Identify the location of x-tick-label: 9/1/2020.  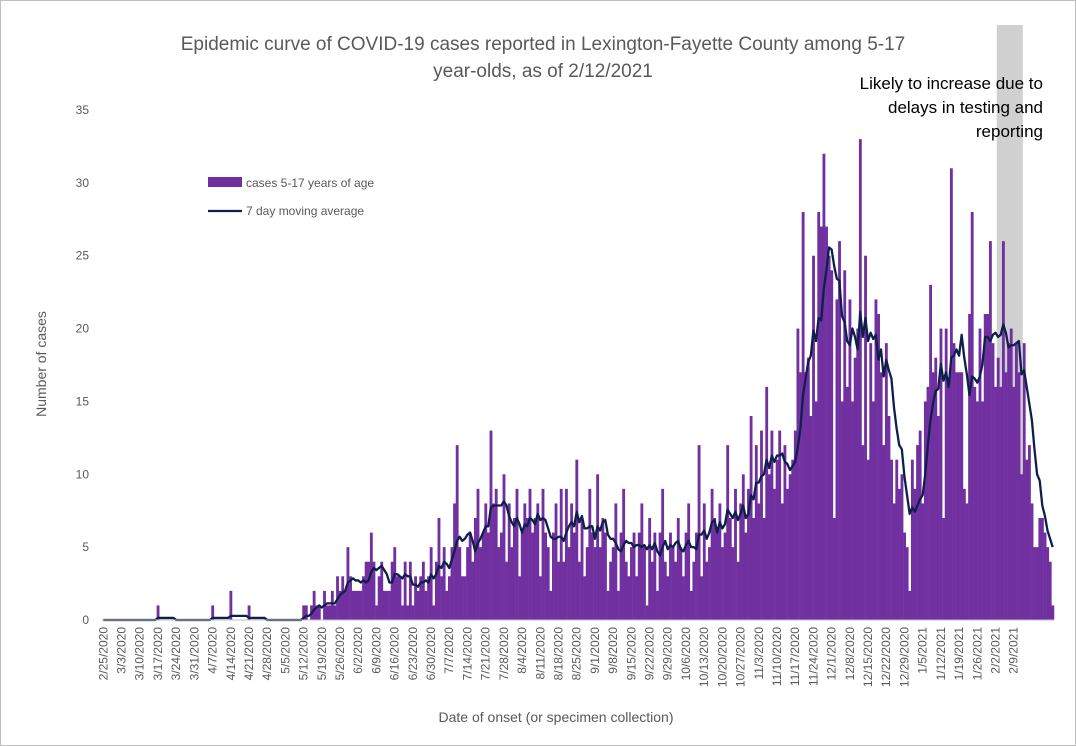
(595, 650).